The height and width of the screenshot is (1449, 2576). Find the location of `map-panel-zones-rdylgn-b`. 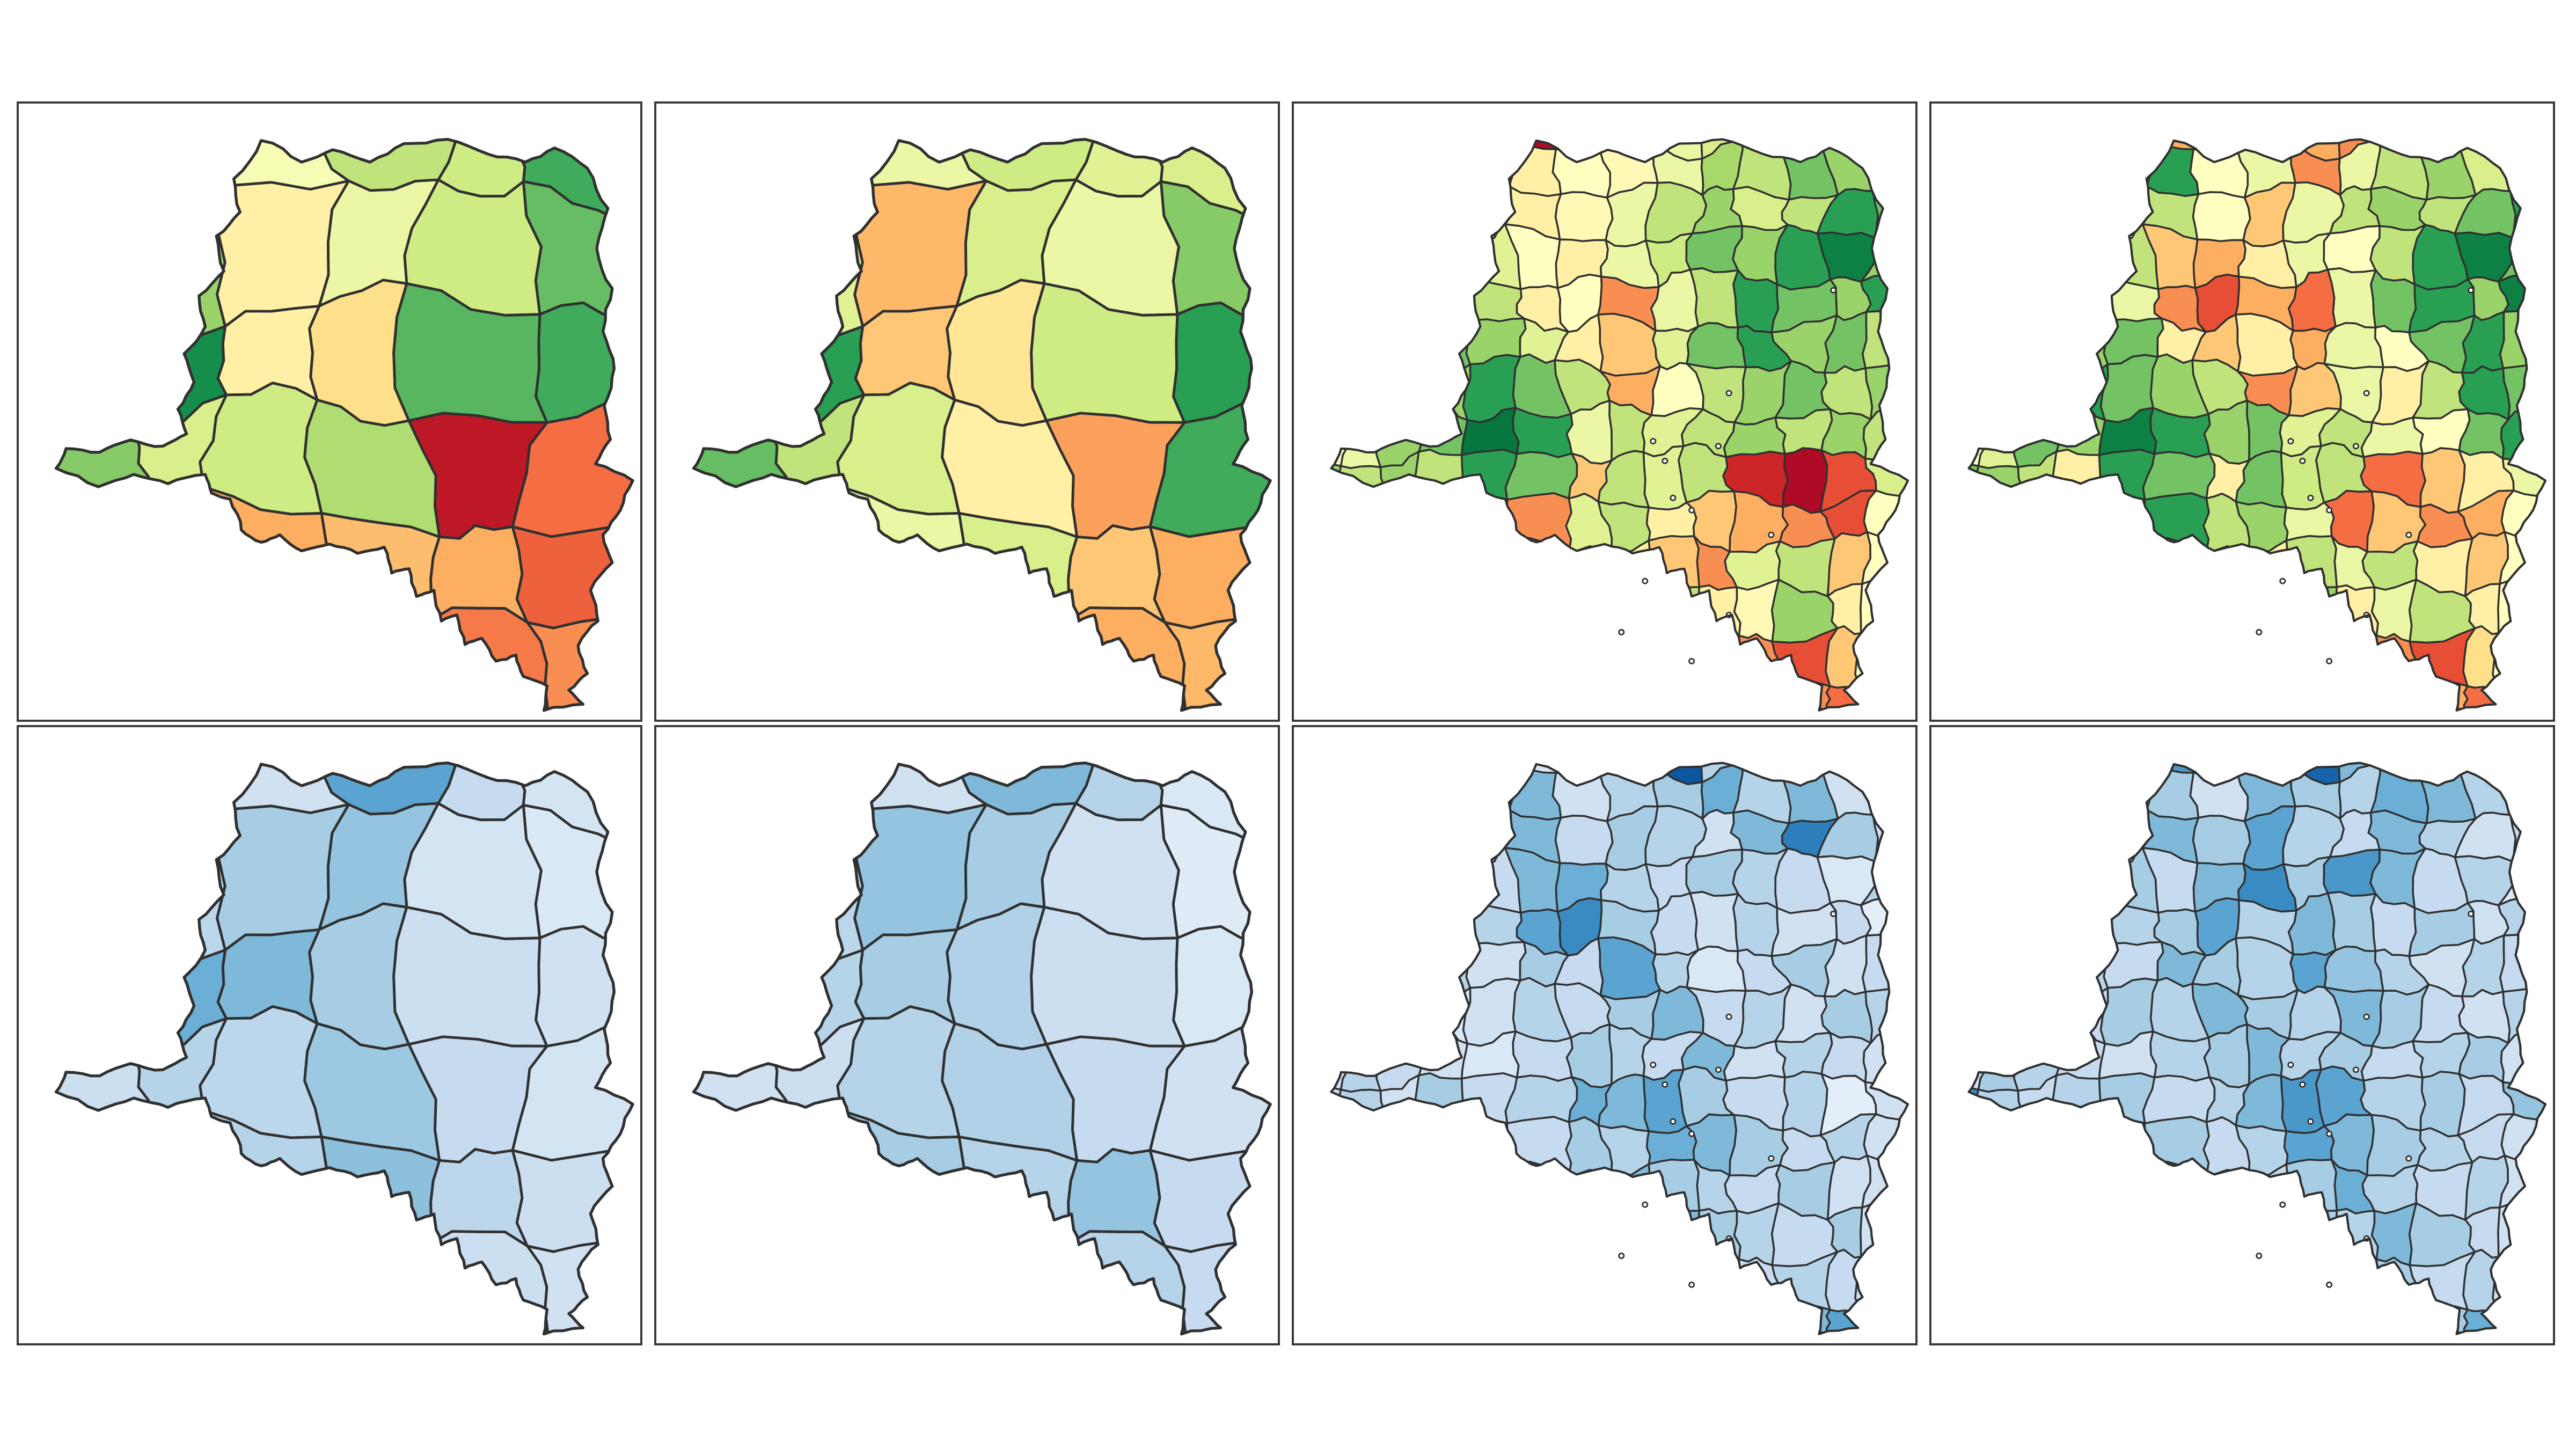

map-panel-zones-rdylgn-b is located at coordinates (2242, 411).